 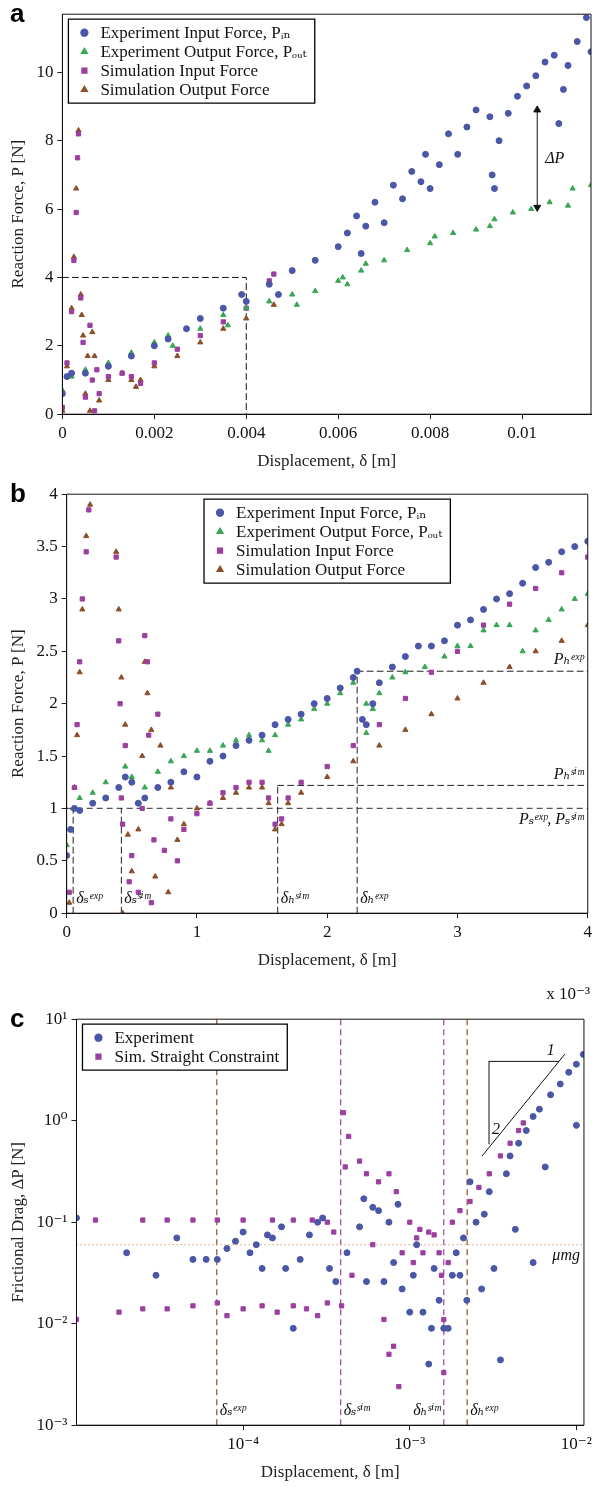 I want to click on series-label: ΔP, so click(x=554, y=157).